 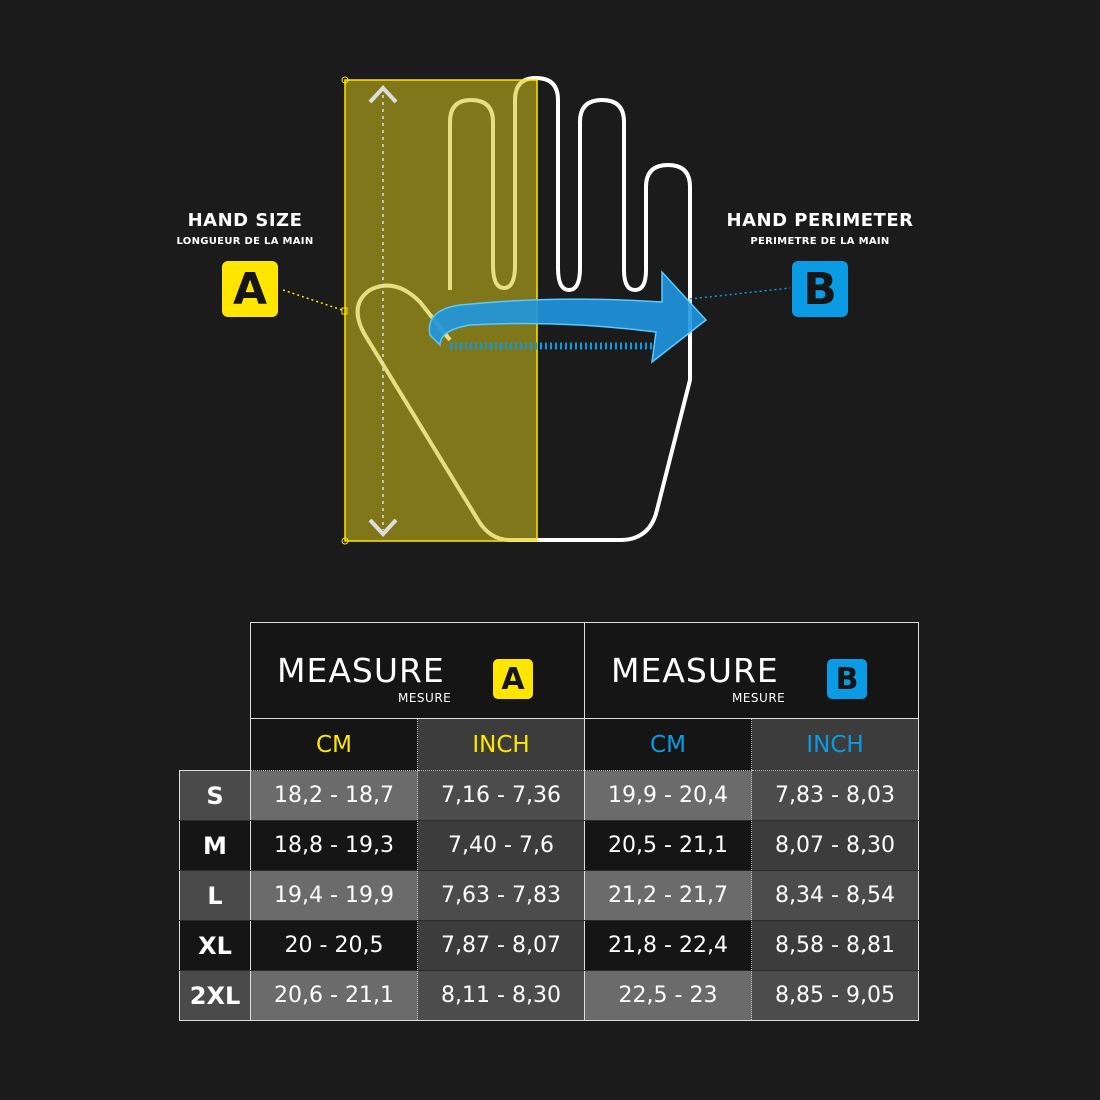 What do you see at coordinates (501, 945) in the screenshot?
I see `table-cell: 7,87 - 8,07` at bounding box center [501, 945].